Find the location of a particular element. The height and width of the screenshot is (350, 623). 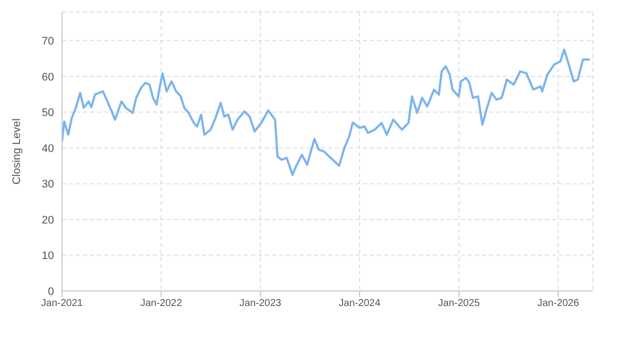

y-tick-label: 0 is located at coordinates (51, 292).